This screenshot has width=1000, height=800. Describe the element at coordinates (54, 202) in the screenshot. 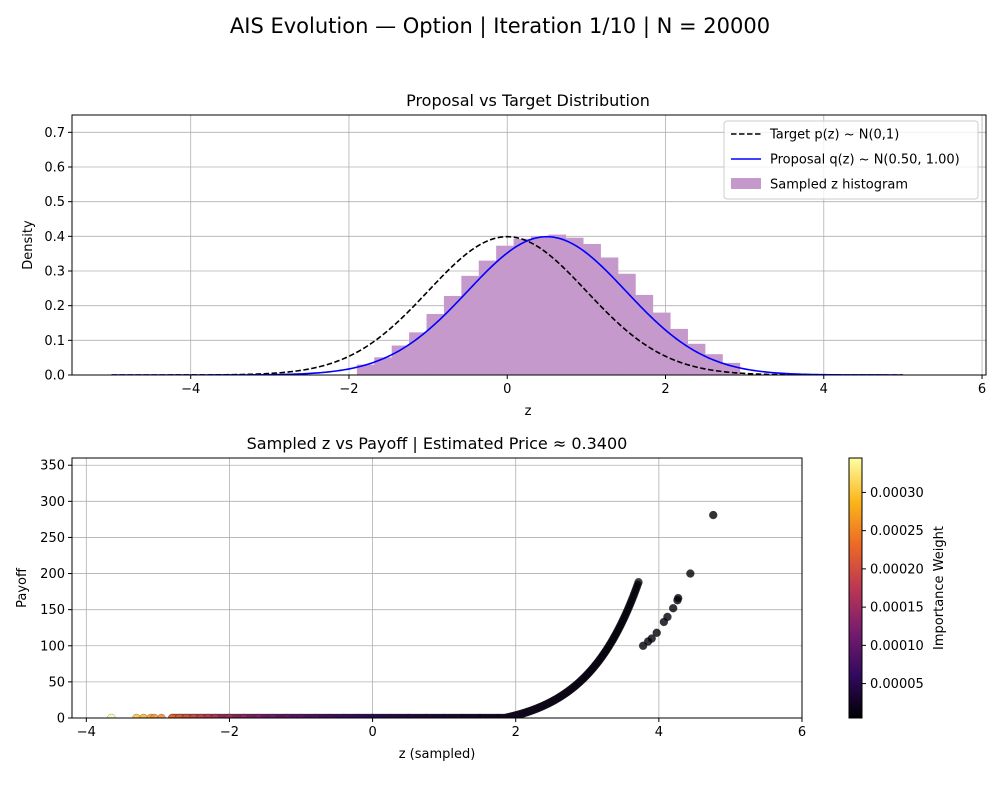

I see `density-y-tick-label: 0.5` at that location.